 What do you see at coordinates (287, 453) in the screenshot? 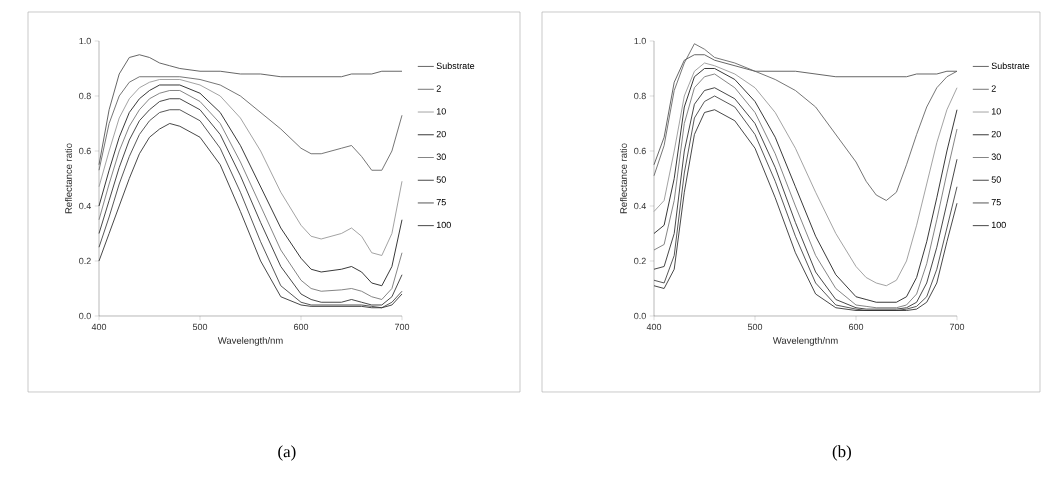
I see `text: (a)` at bounding box center [287, 453].